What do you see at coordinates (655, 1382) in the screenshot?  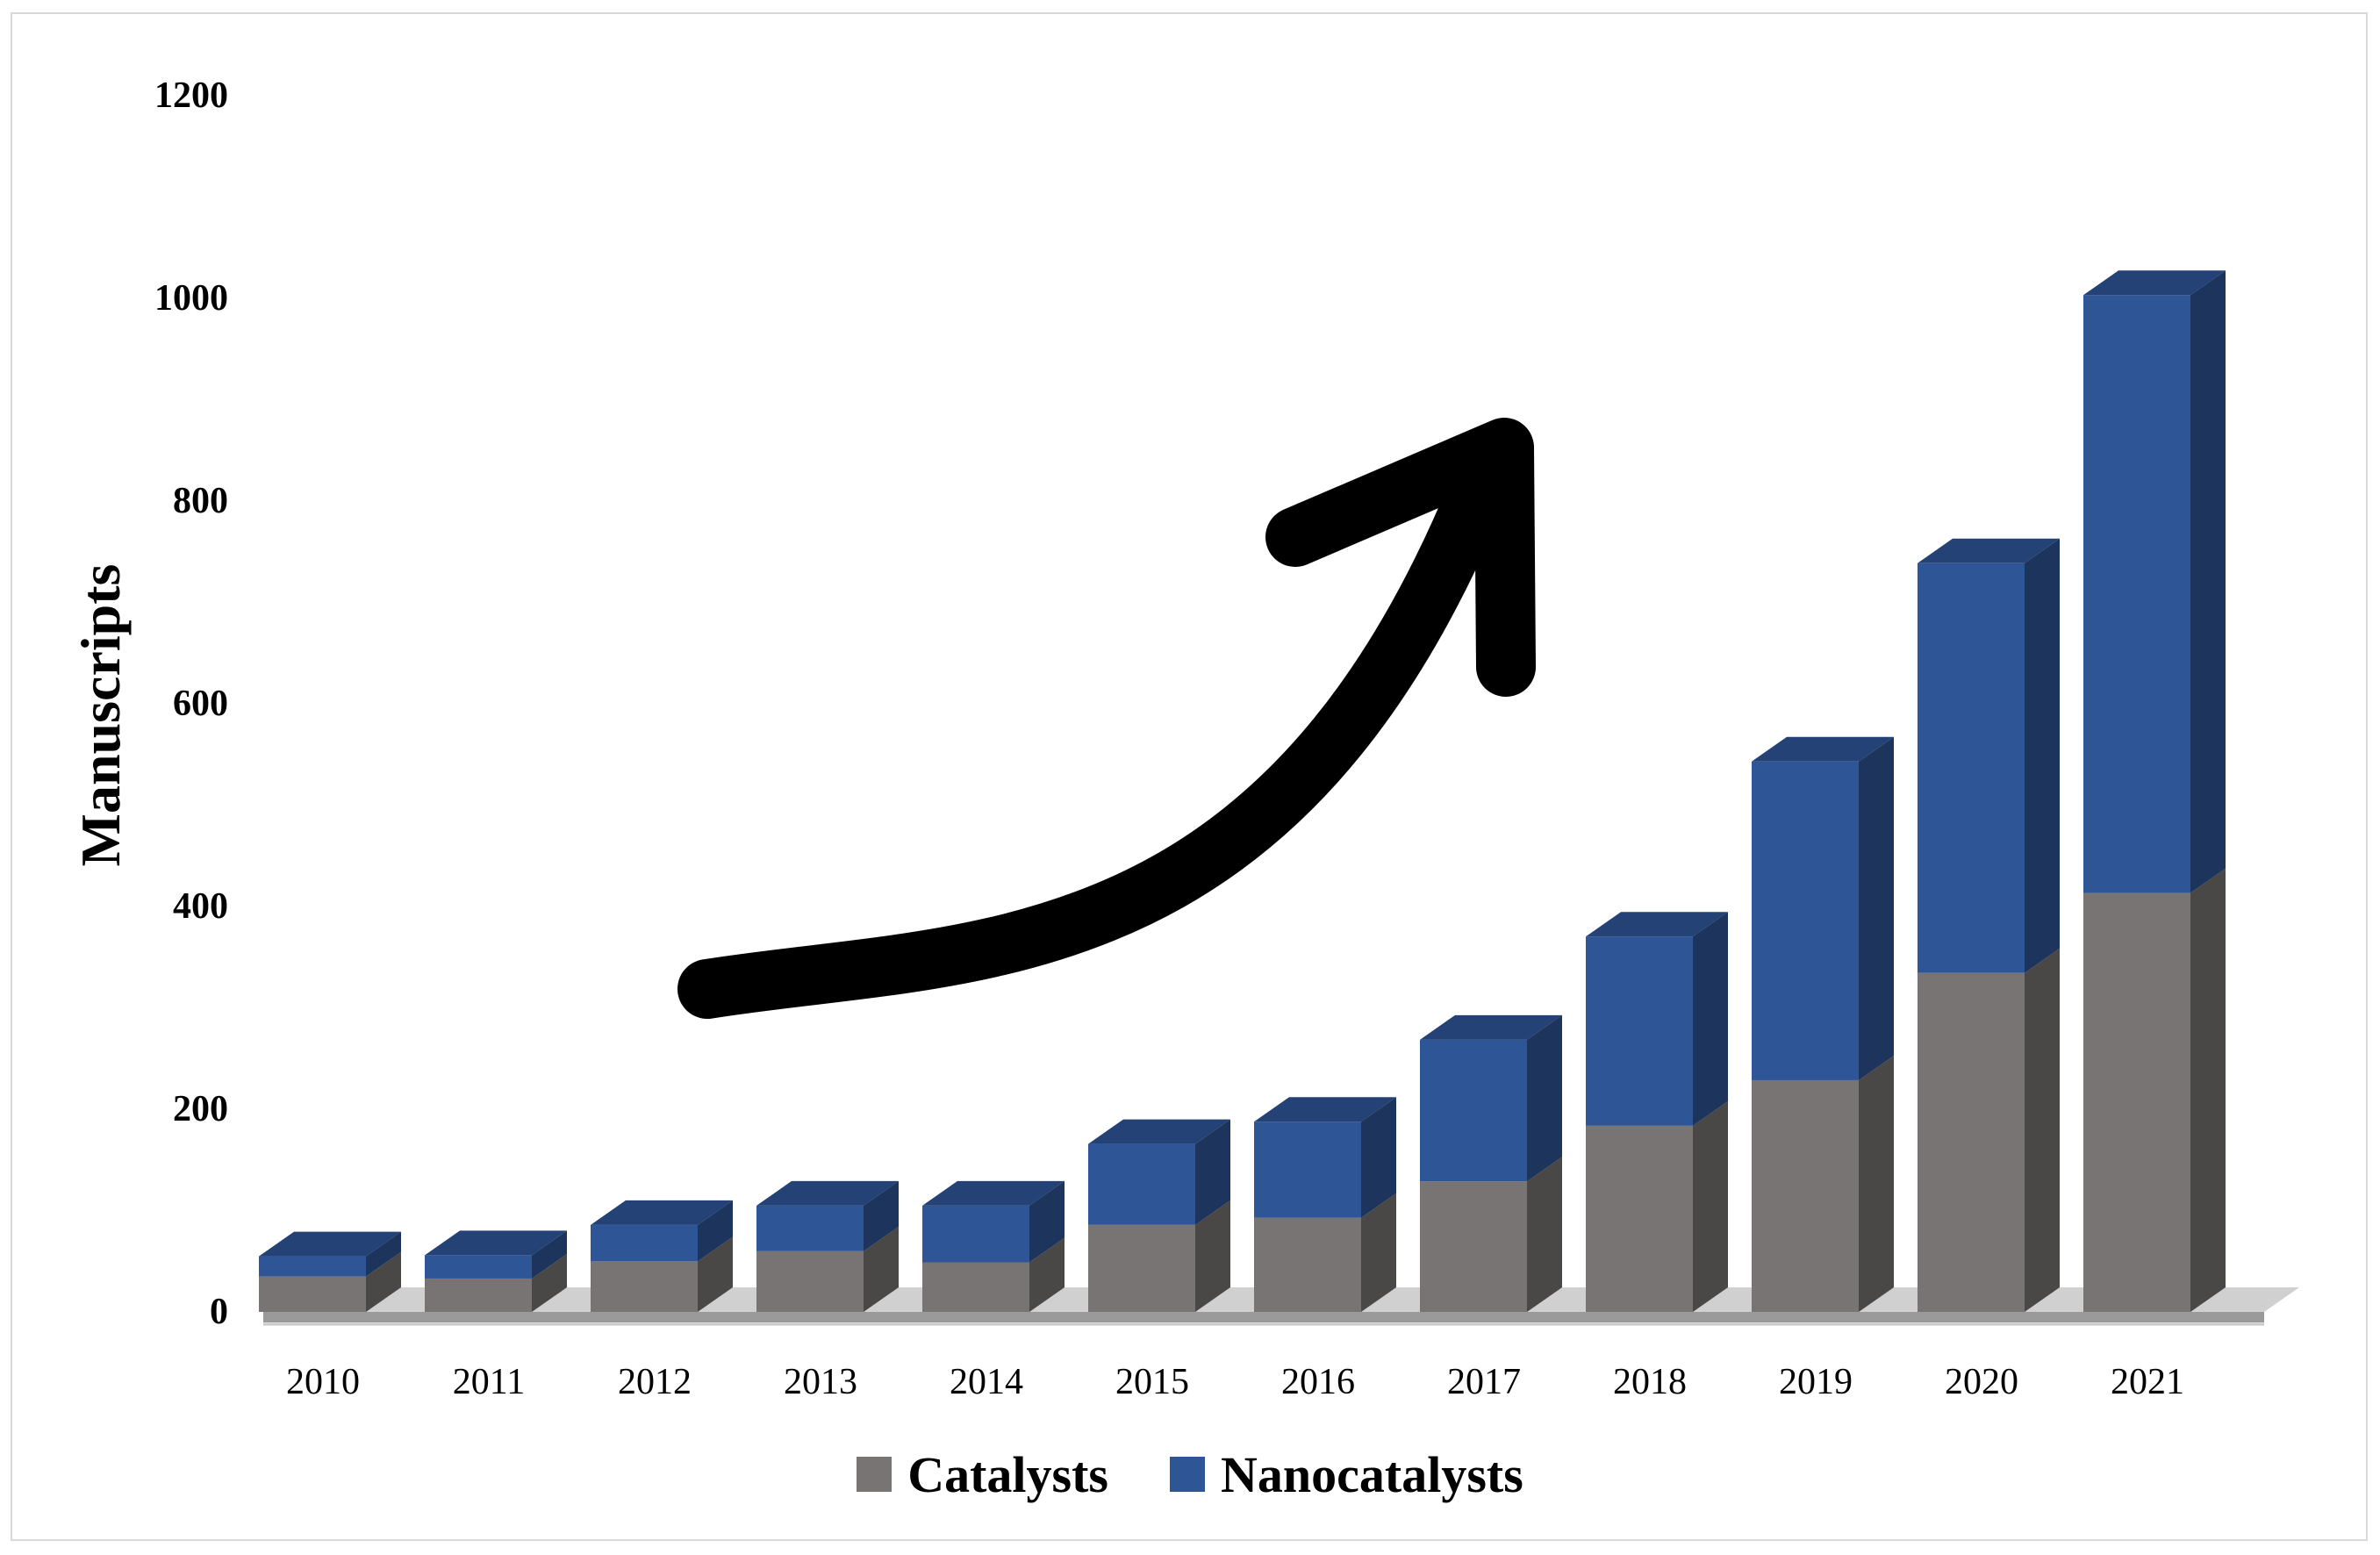 I see `x-tick-label: 2012` at bounding box center [655, 1382].